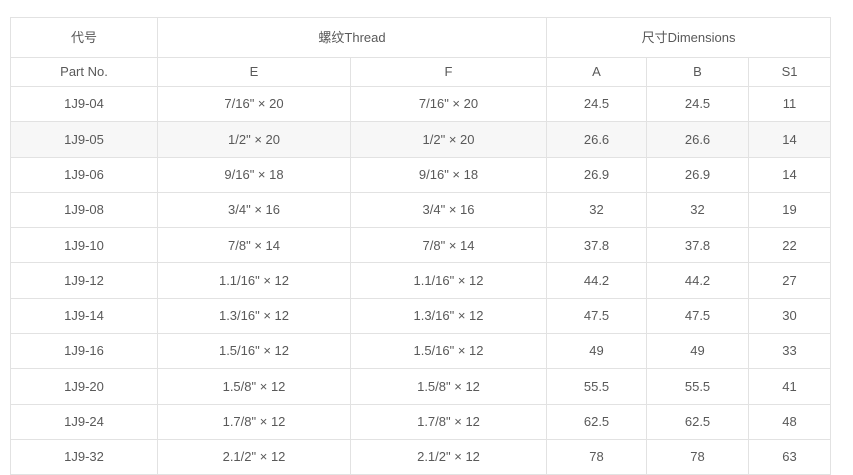 The width and height of the screenshot is (853, 475). I want to click on cell-dim-b: 26.6, so click(698, 139).